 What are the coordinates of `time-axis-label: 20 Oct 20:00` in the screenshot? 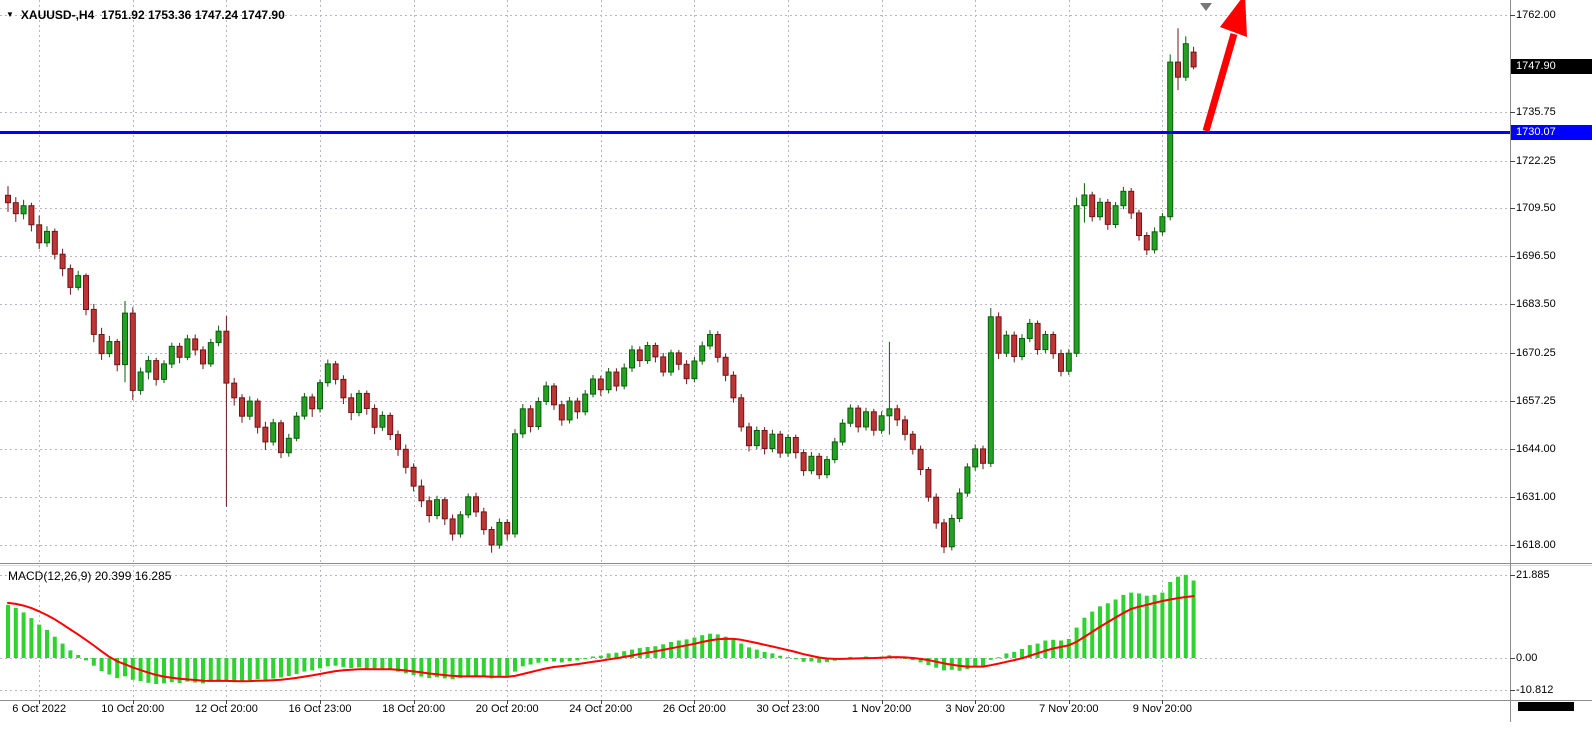 It's located at (507, 709).